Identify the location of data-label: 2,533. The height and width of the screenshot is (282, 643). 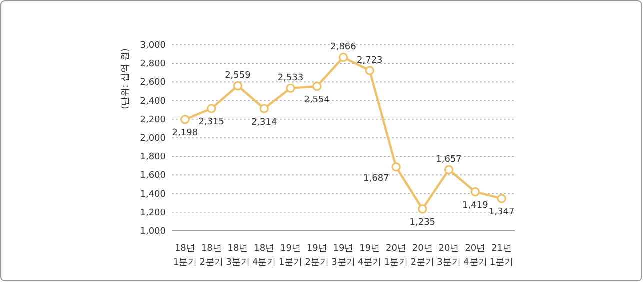
(291, 78).